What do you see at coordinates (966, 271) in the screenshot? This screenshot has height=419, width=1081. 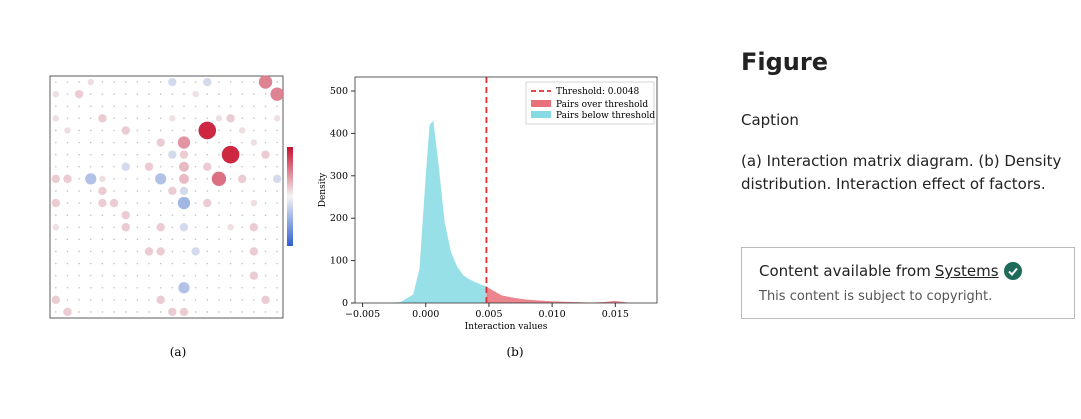 I see `access-link: Systems` at bounding box center [966, 271].